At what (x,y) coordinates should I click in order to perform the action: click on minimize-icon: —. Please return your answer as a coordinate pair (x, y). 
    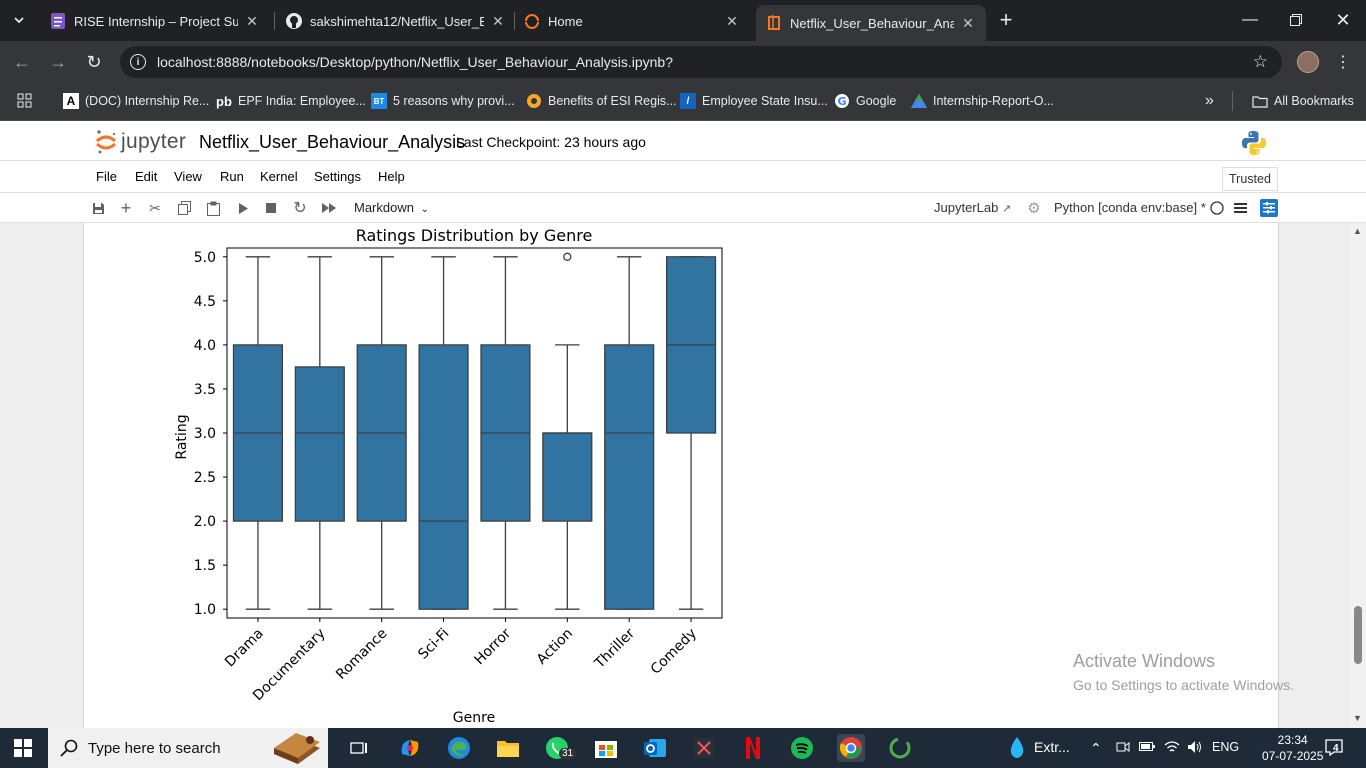
    Looking at the image, I should click on (1250, 19).